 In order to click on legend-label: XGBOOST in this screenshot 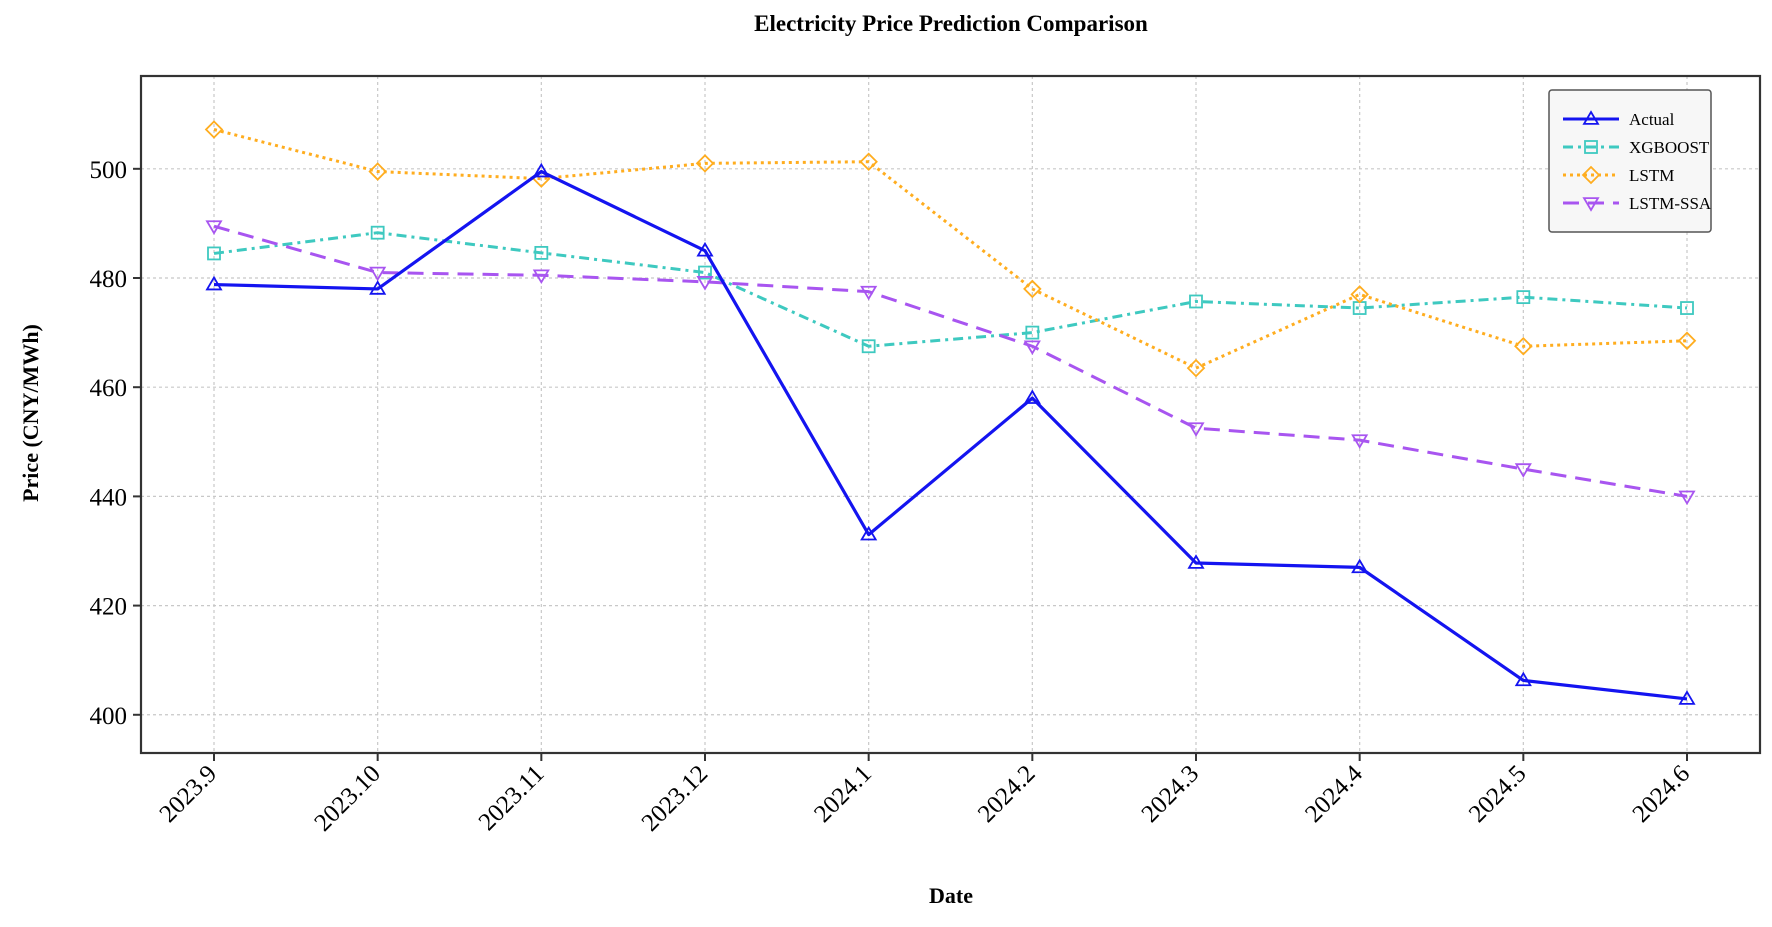, I will do `click(1669, 147)`.